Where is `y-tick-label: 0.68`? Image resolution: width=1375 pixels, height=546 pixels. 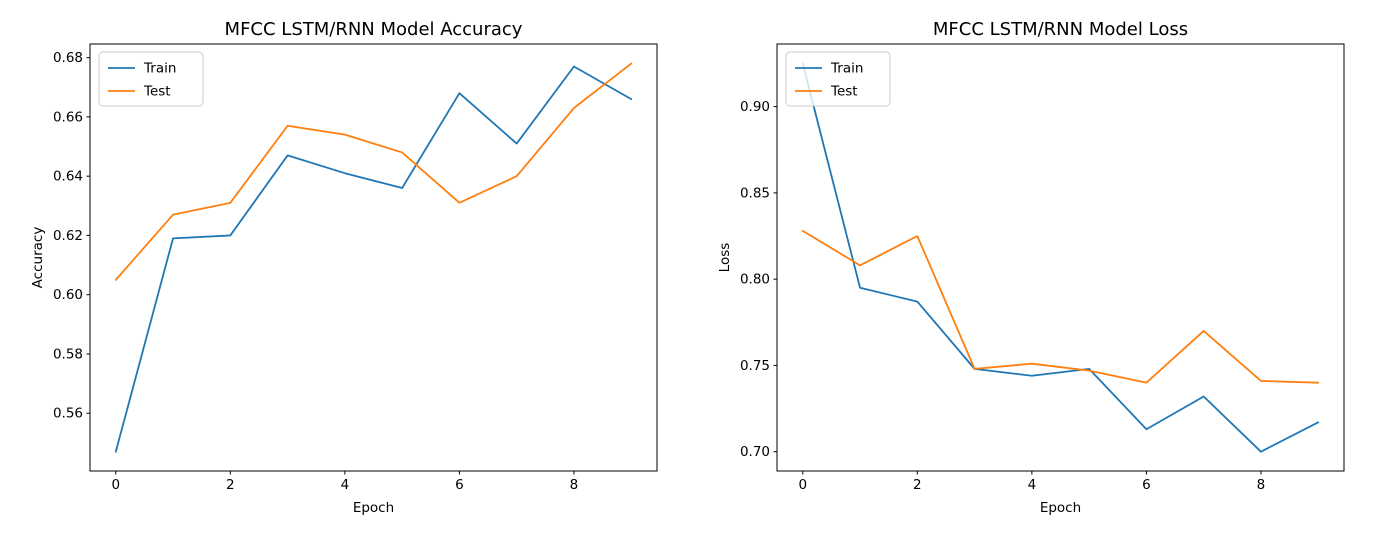 y-tick-label: 0.68 is located at coordinates (68, 58).